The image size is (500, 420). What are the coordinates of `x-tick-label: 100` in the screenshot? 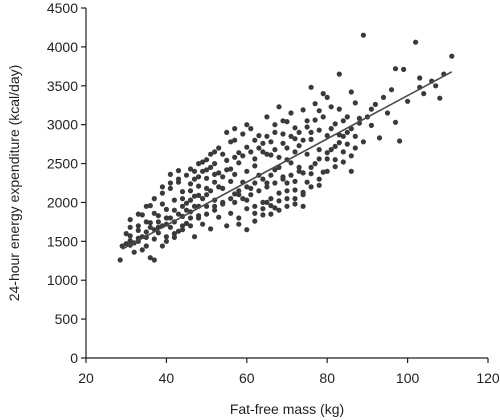 It's located at (408, 378).